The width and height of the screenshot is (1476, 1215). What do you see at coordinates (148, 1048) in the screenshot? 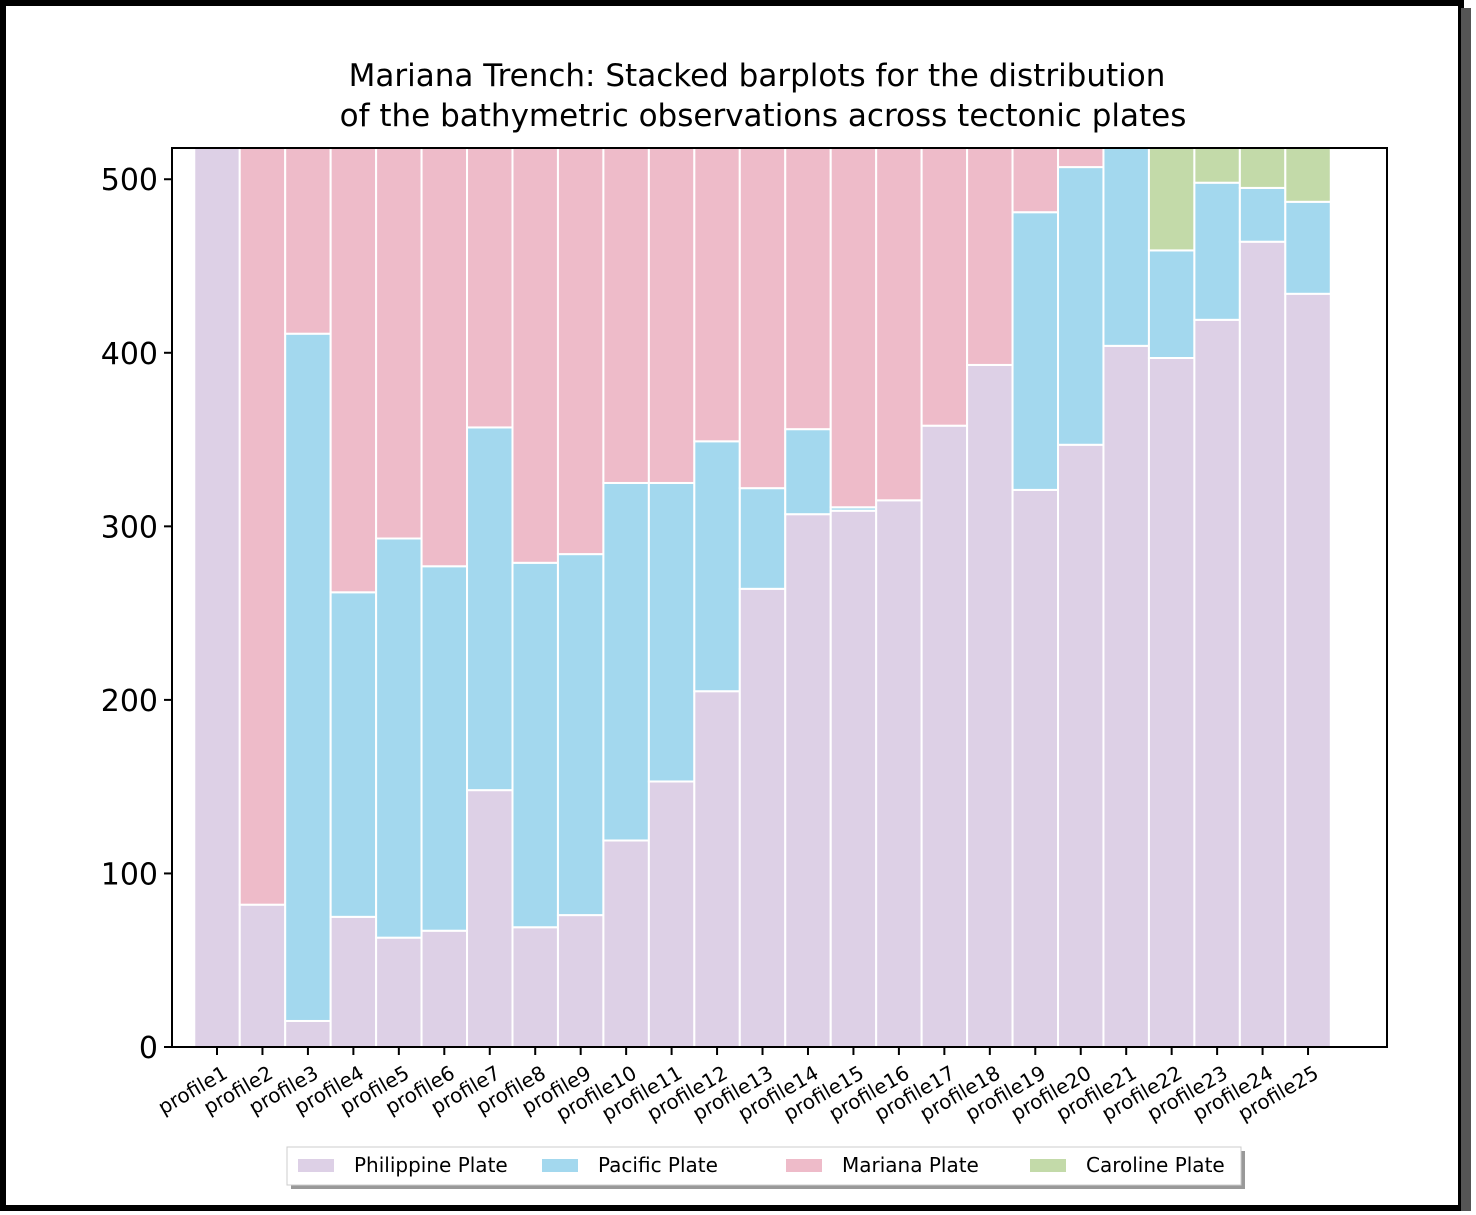
I see `y-tick-label: 0` at bounding box center [148, 1048].